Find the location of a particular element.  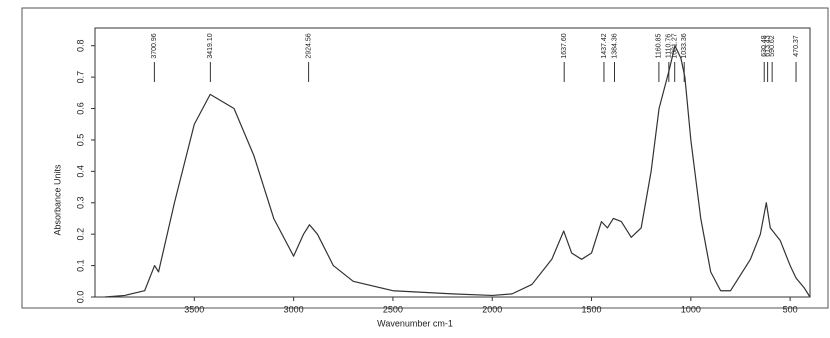

x-tick-label: 500 is located at coordinates (790, 309).